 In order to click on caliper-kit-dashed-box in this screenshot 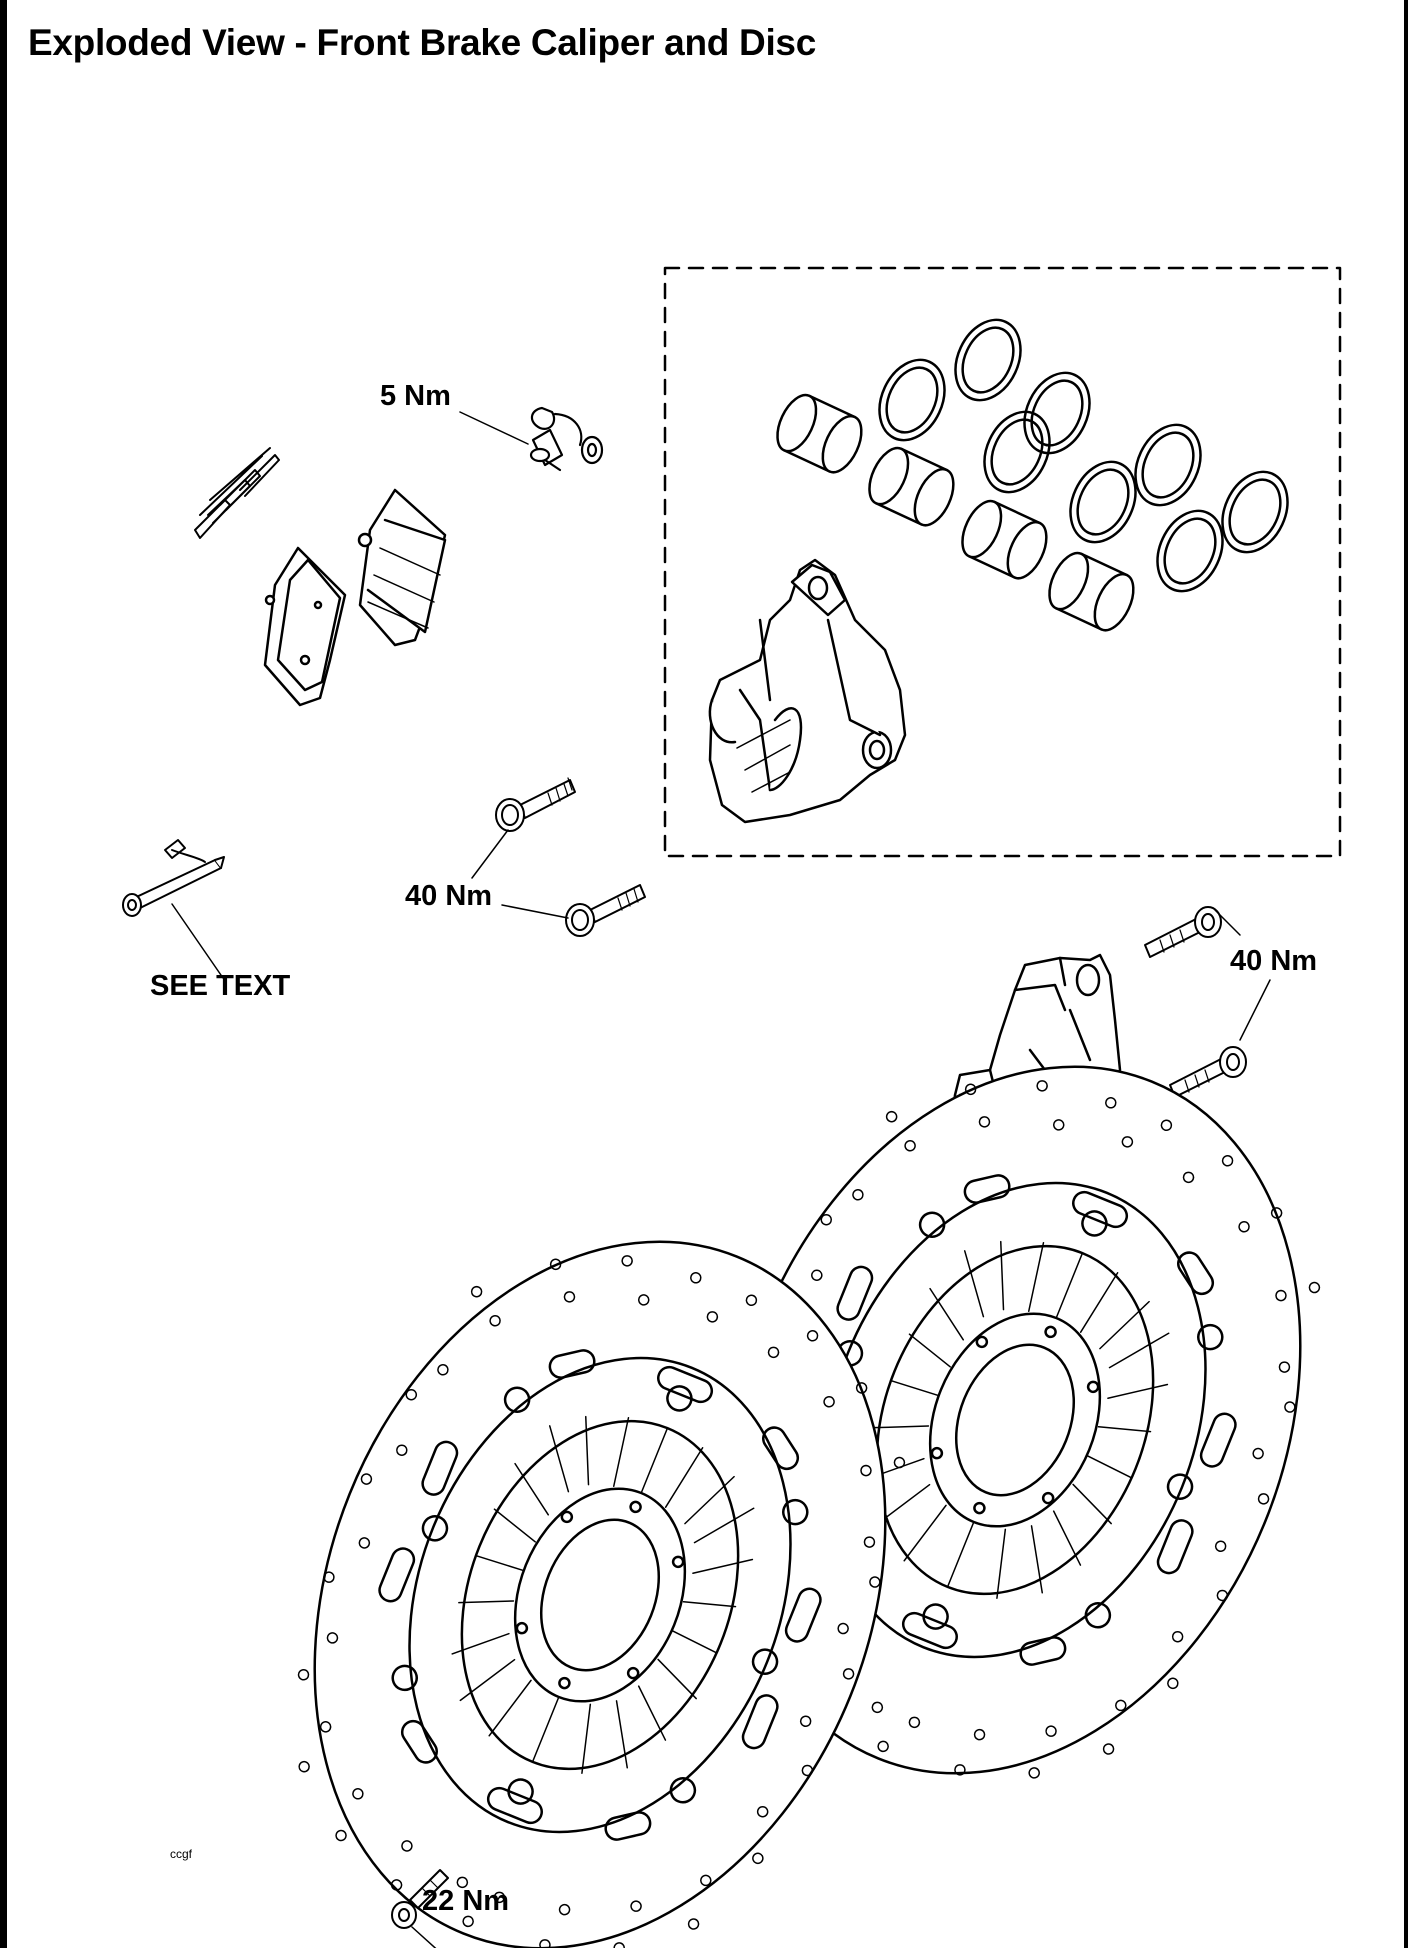, I will do `click(1002, 562)`.